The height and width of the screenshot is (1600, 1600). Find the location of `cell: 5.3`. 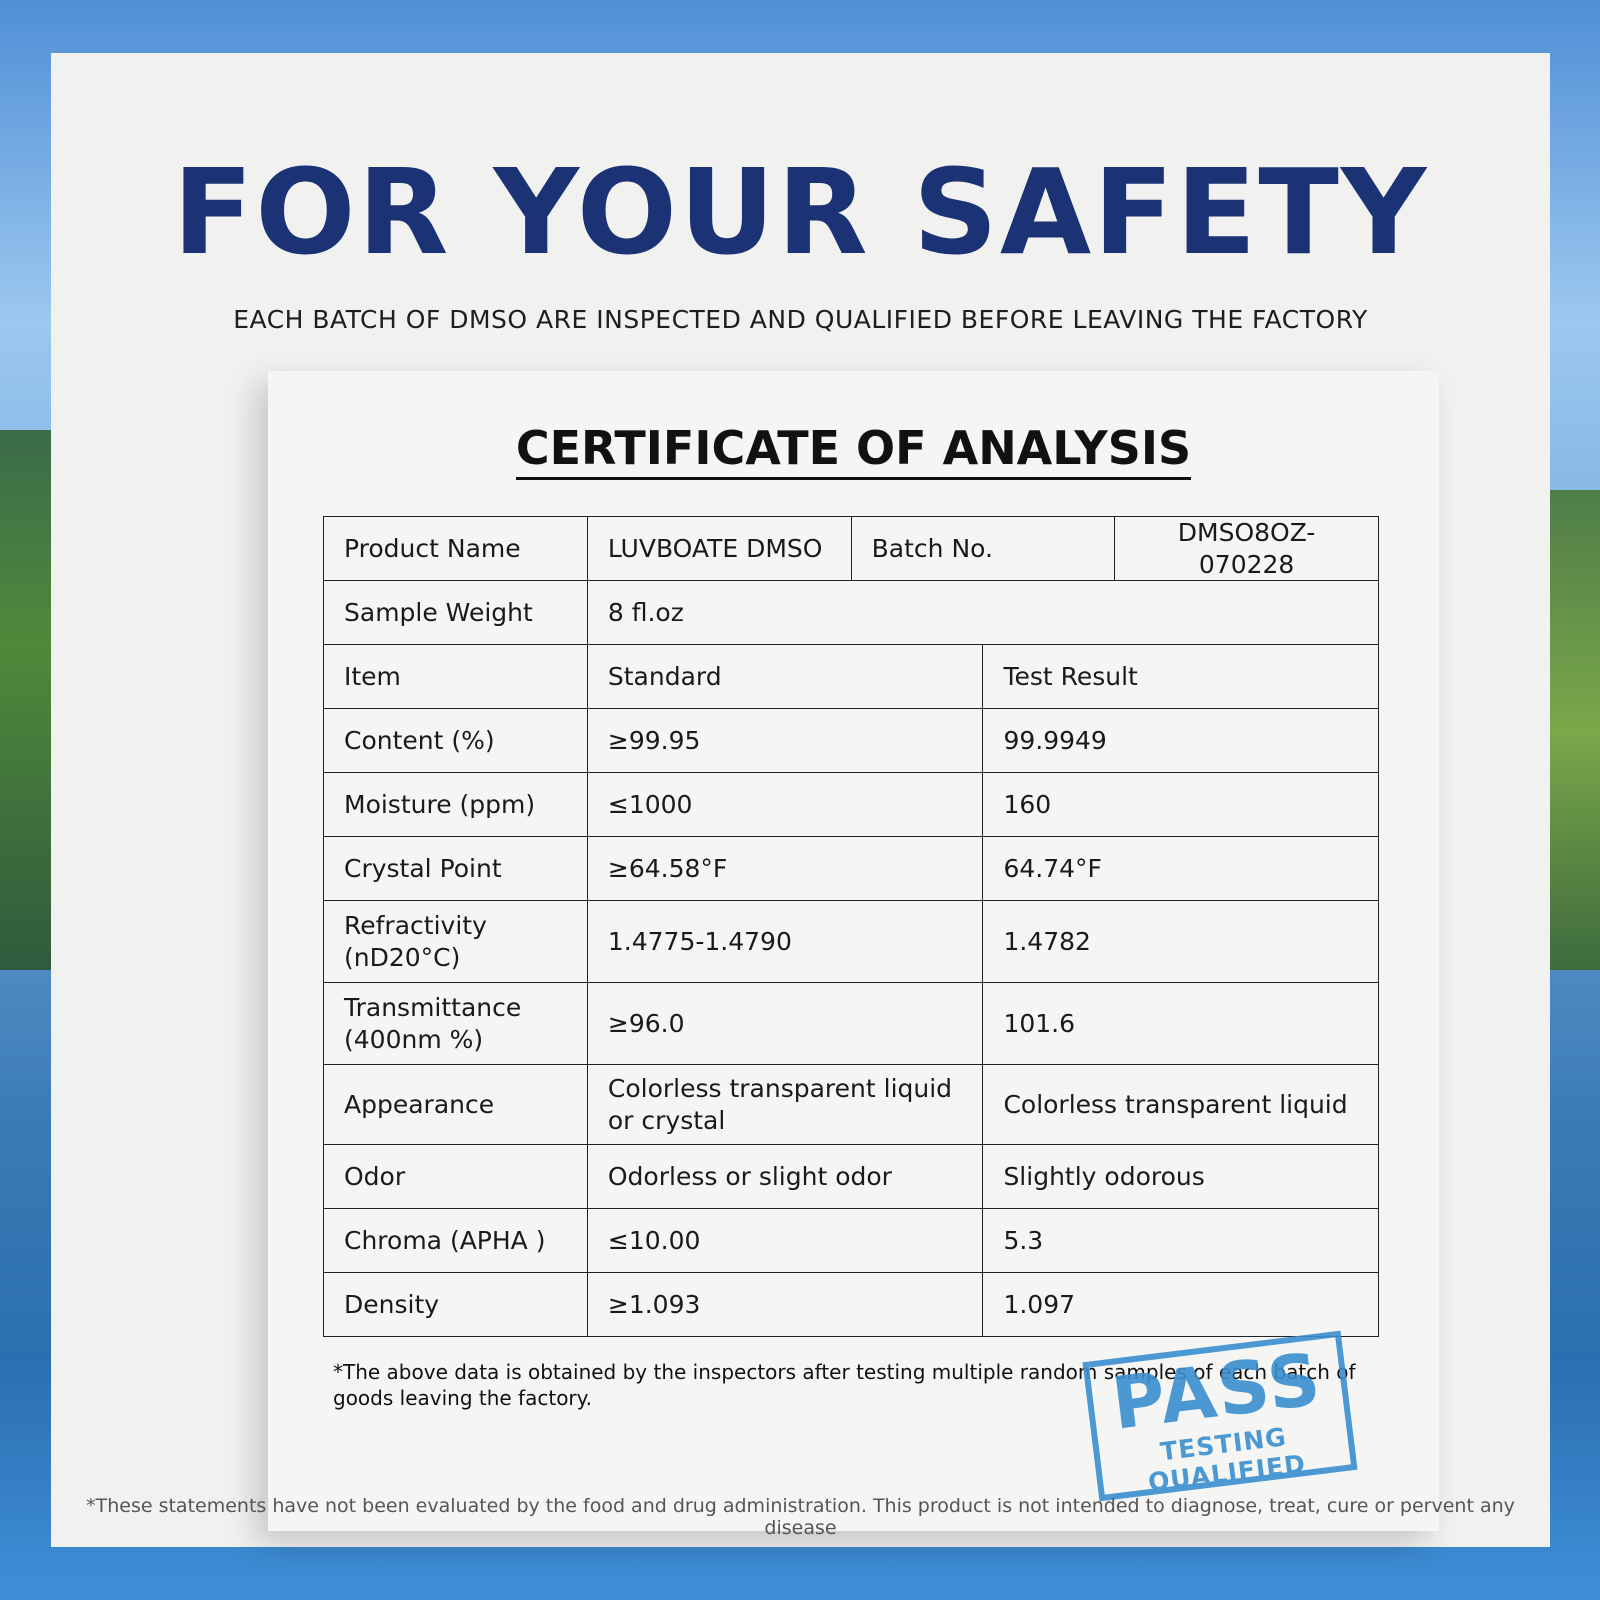

cell: 5.3 is located at coordinates (1180, 1240).